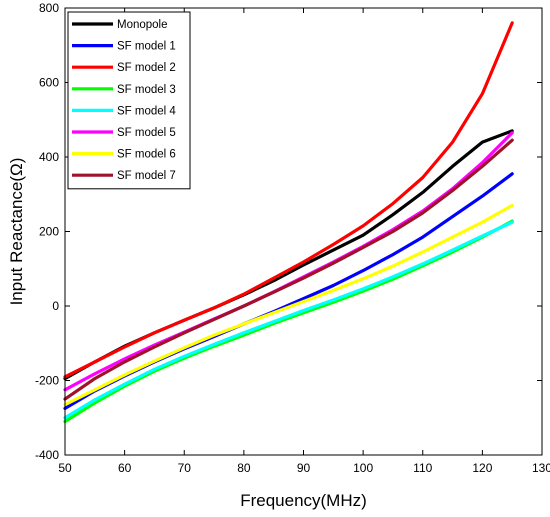 This screenshot has height=517, width=550. What do you see at coordinates (185, 468) in the screenshot?
I see `x-tick-label: 70` at bounding box center [185, 468].